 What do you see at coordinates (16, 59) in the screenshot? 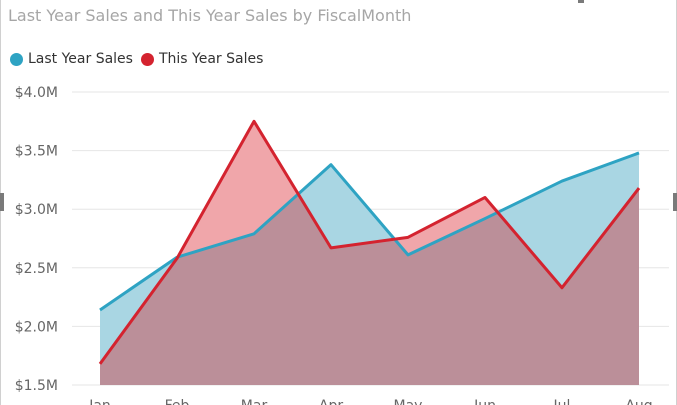
I see `legend-marker-last-year-sales` at bounding box center [16, 59].